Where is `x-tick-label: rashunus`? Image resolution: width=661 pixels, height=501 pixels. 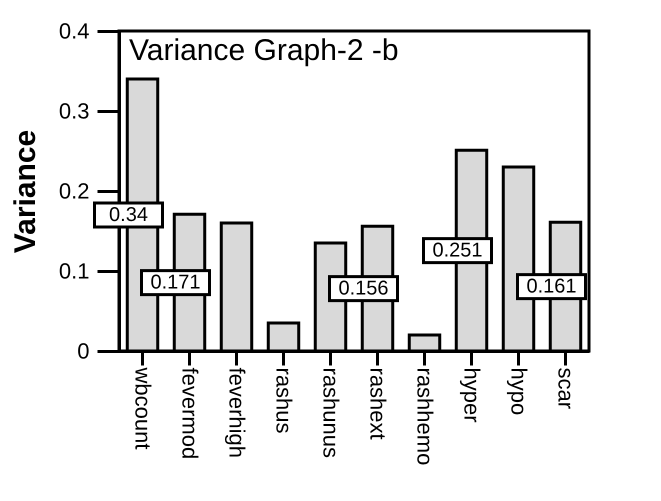
x-tick-label: rashunus is located at coordinates (331, 413).